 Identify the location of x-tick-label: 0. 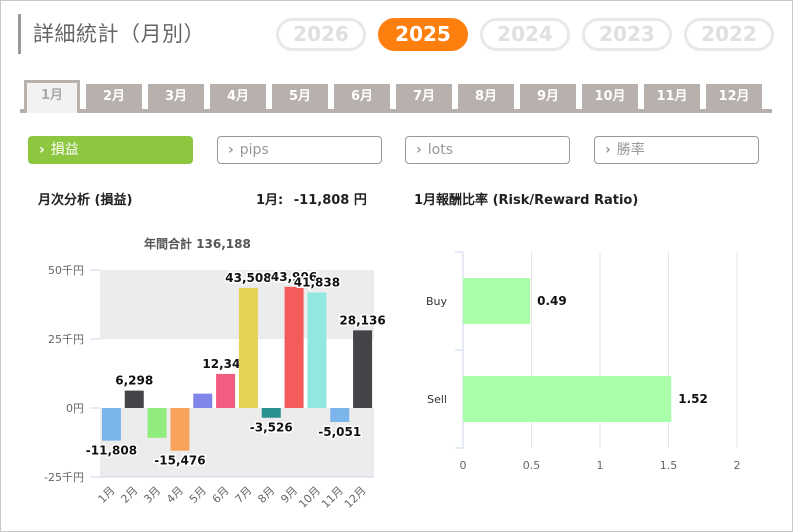
(463, 465).